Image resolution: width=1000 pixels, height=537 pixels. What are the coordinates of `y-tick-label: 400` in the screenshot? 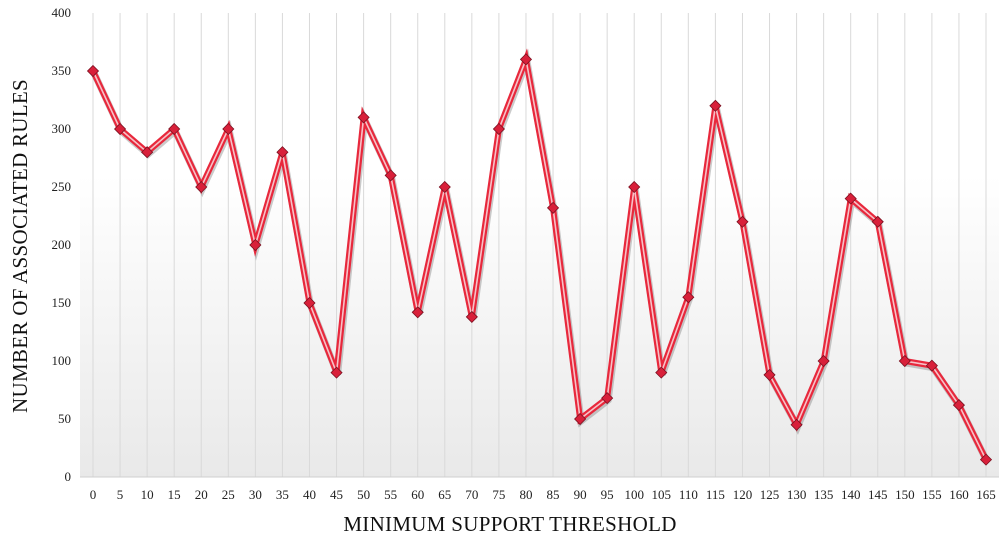 It's located at (62, 12).